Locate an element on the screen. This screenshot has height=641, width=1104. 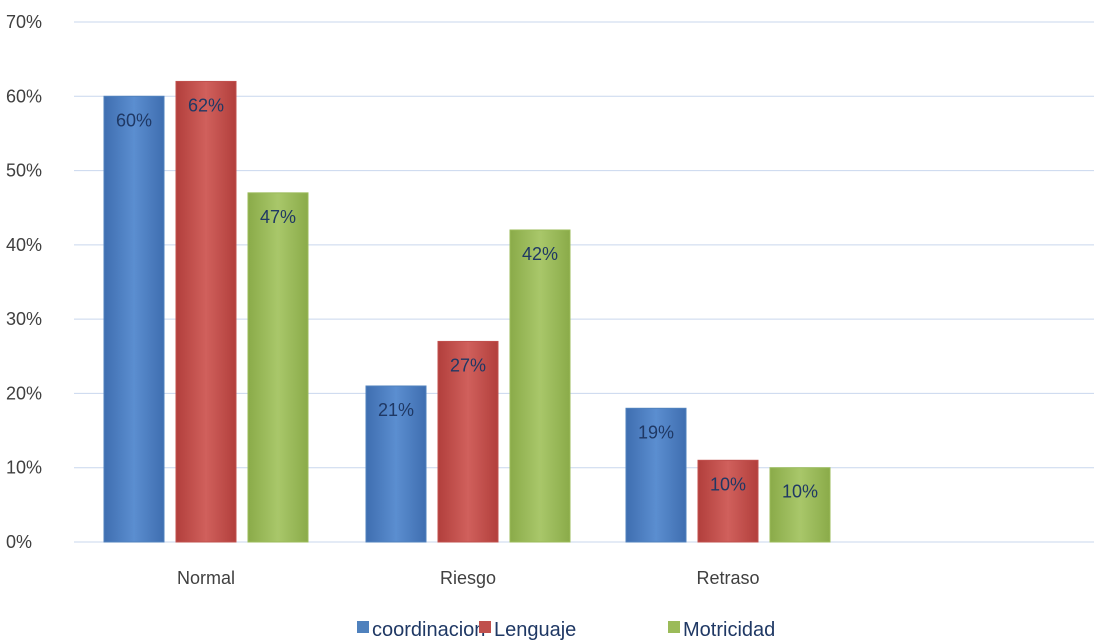
data-label: 62% is located at coordinates (206, 105).